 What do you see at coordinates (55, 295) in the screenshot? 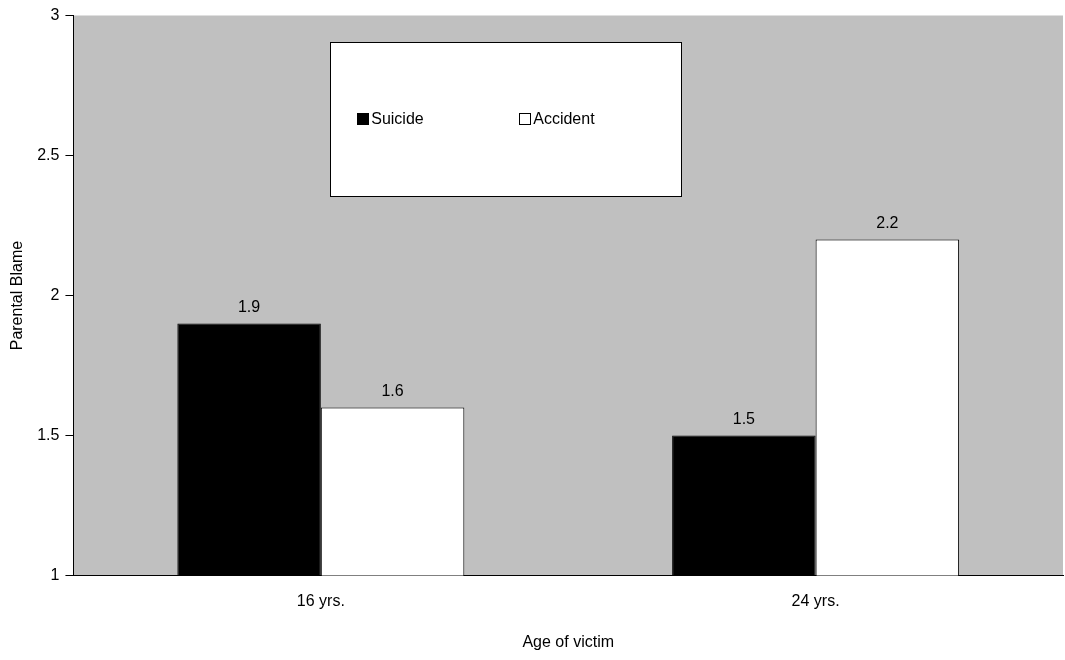
I see `y-tick-label: 2` at bounding box center [55, 295].